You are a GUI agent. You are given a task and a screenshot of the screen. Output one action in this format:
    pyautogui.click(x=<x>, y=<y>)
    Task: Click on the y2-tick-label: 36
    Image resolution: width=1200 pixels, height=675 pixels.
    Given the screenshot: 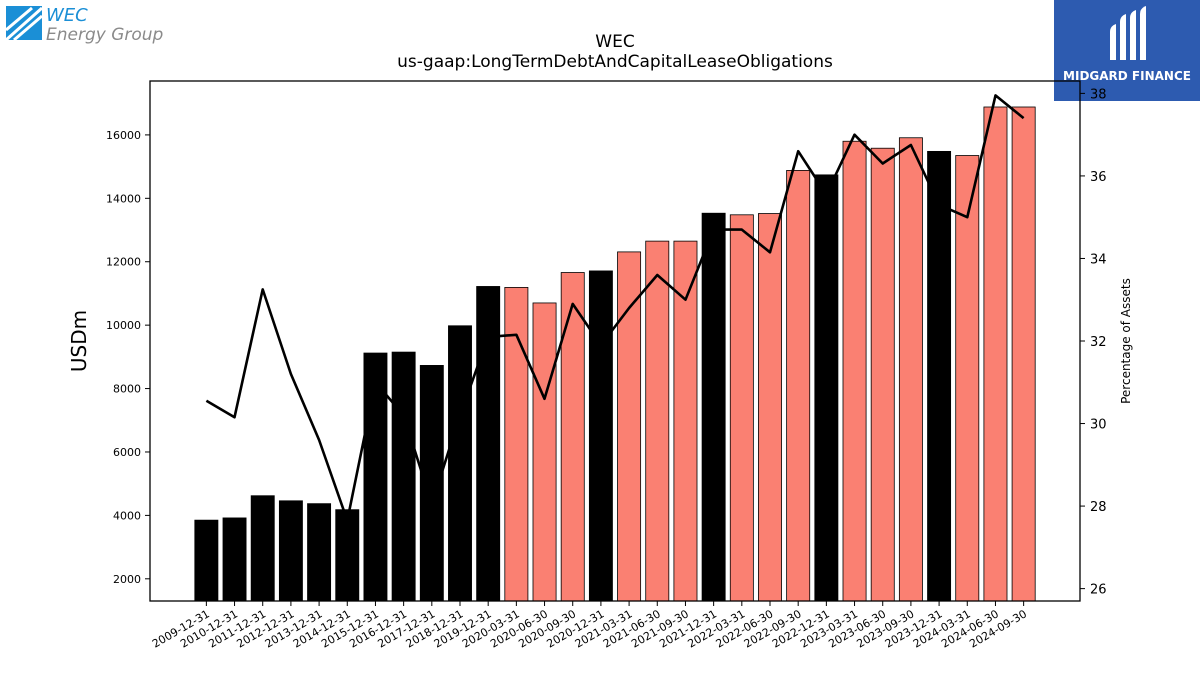 What is the action you would take?
    pyautogui.click(x=1098, y=177)
    